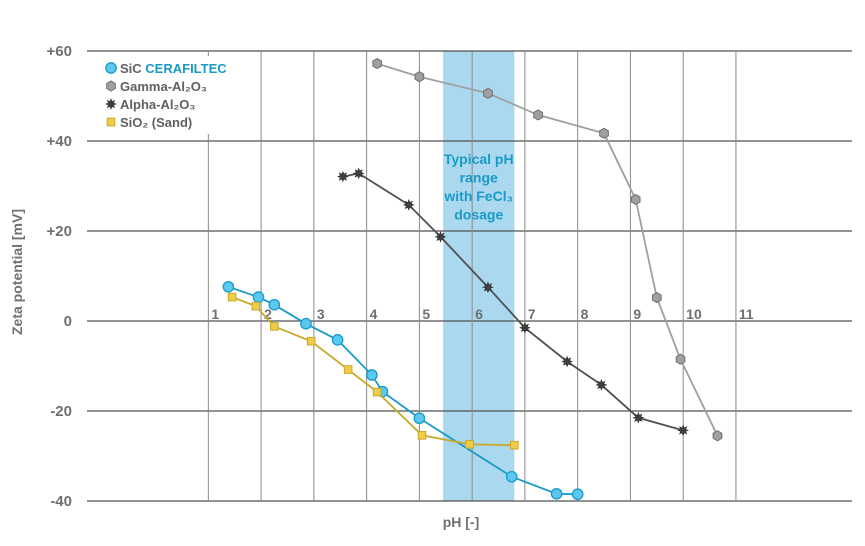 The height and width of the screenshot is (546, 865). I want to click on y-axis-title: Zeta potential [mV], so click(17, 272).